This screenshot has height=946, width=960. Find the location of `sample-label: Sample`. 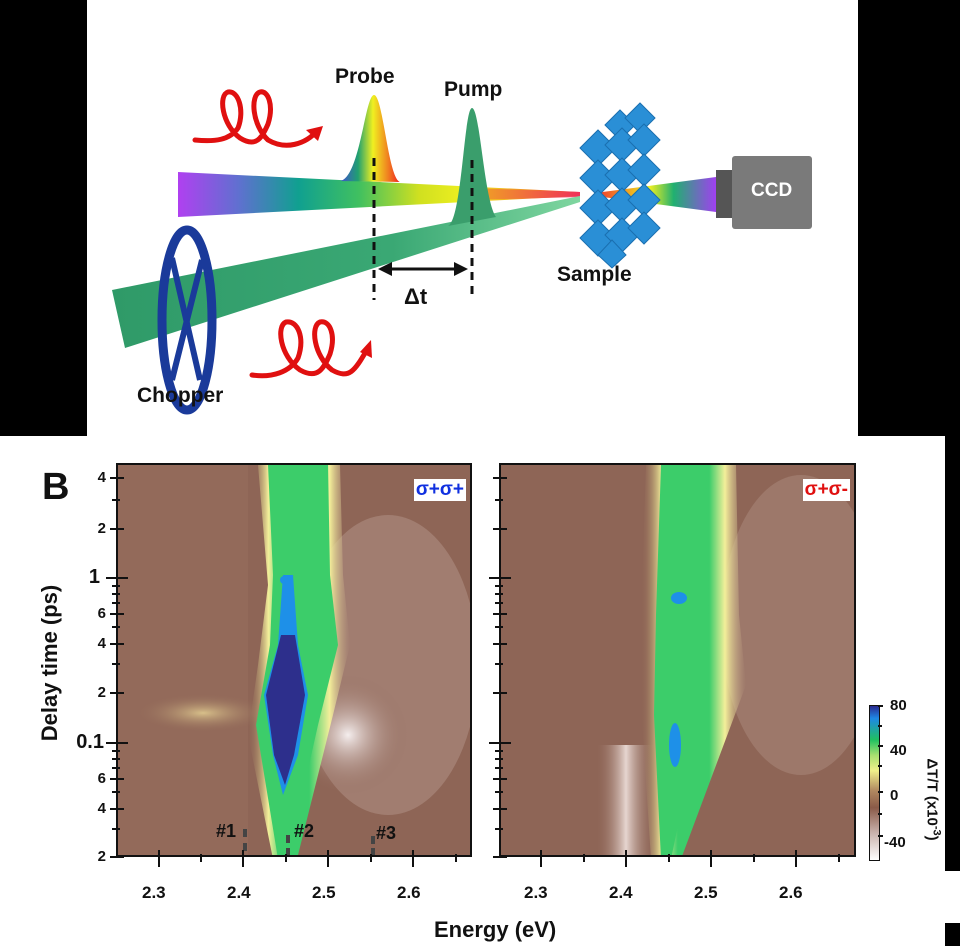

sample-label: Sample is located at coordinates (594, 274).